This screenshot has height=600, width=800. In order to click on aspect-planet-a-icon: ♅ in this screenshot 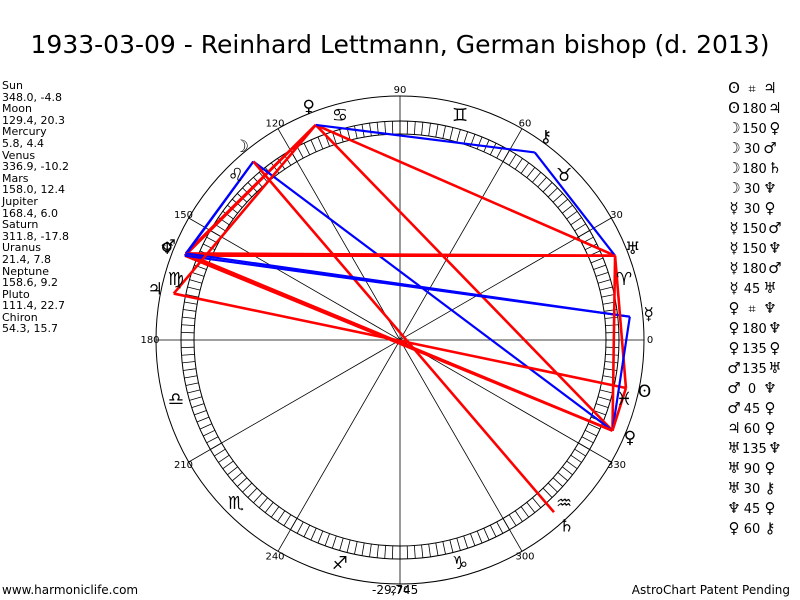, I will do `click(734, 468)`.